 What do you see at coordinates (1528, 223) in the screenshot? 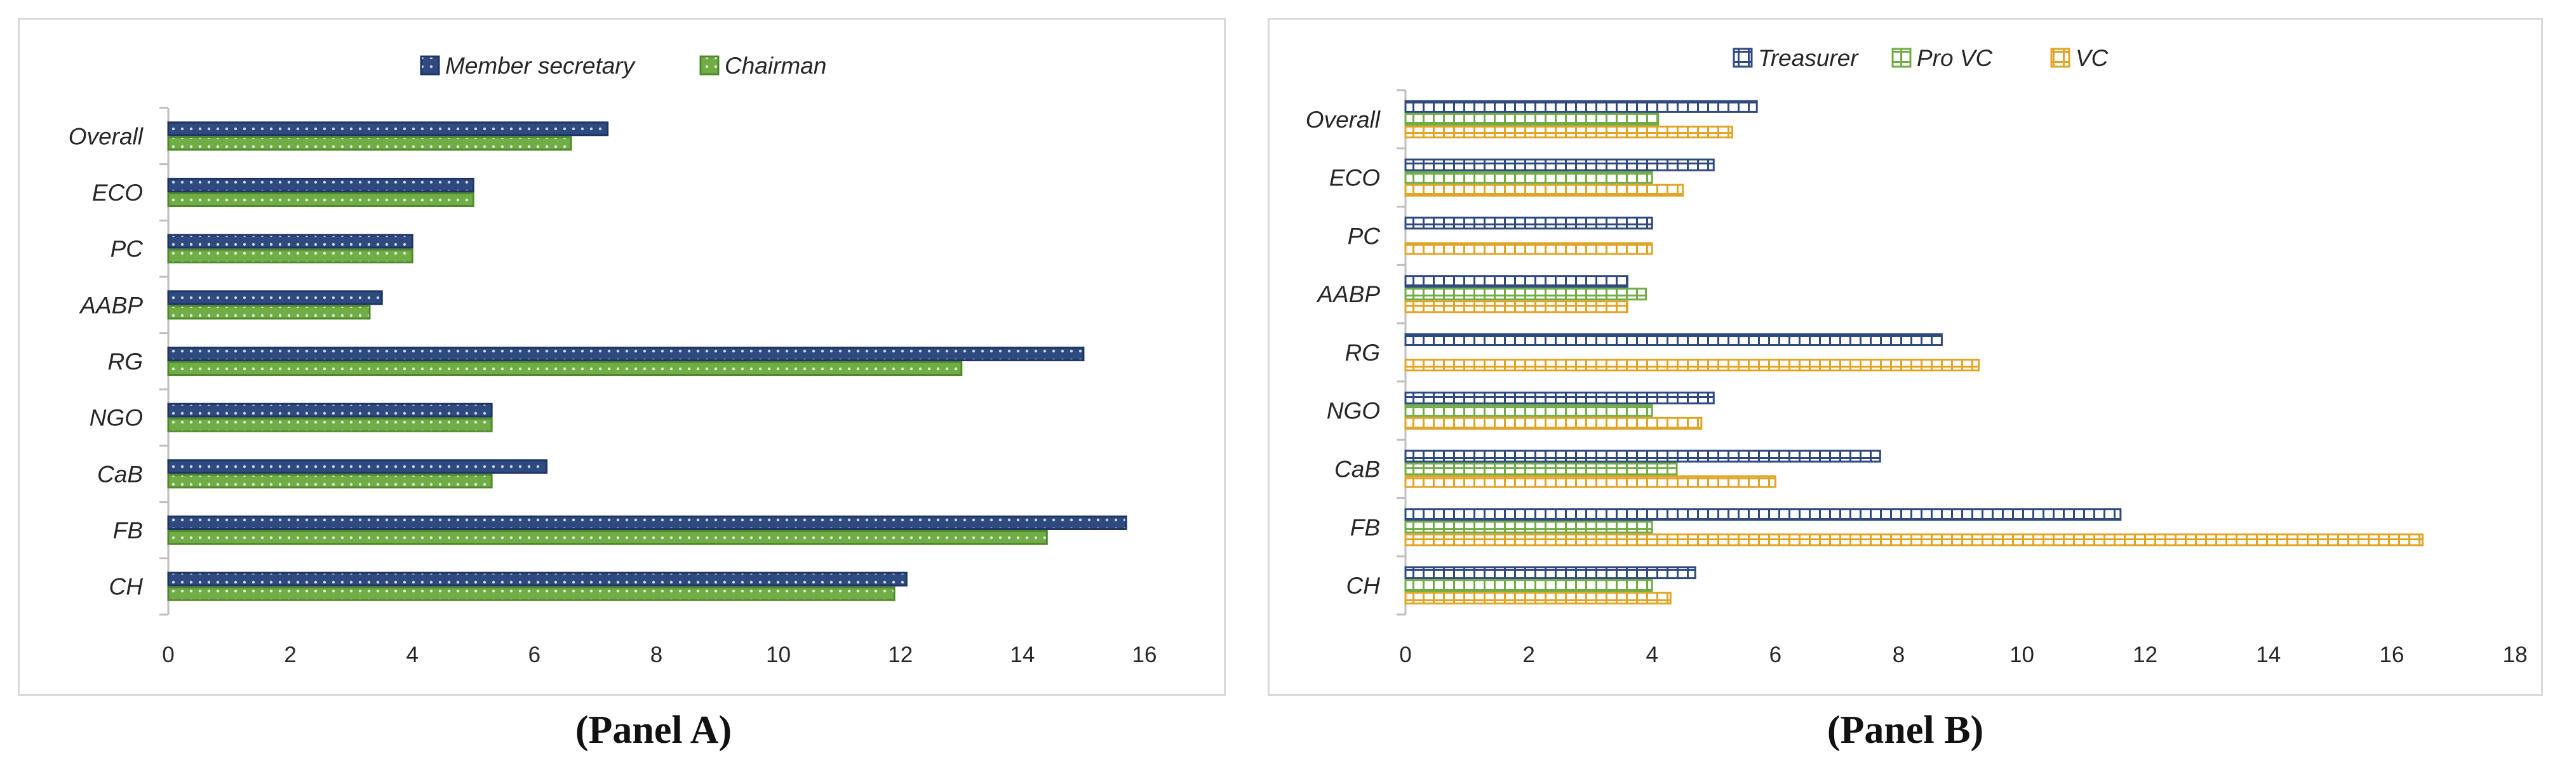
I see `bar-treasurer-pc` at bounding box center [1528, 223].